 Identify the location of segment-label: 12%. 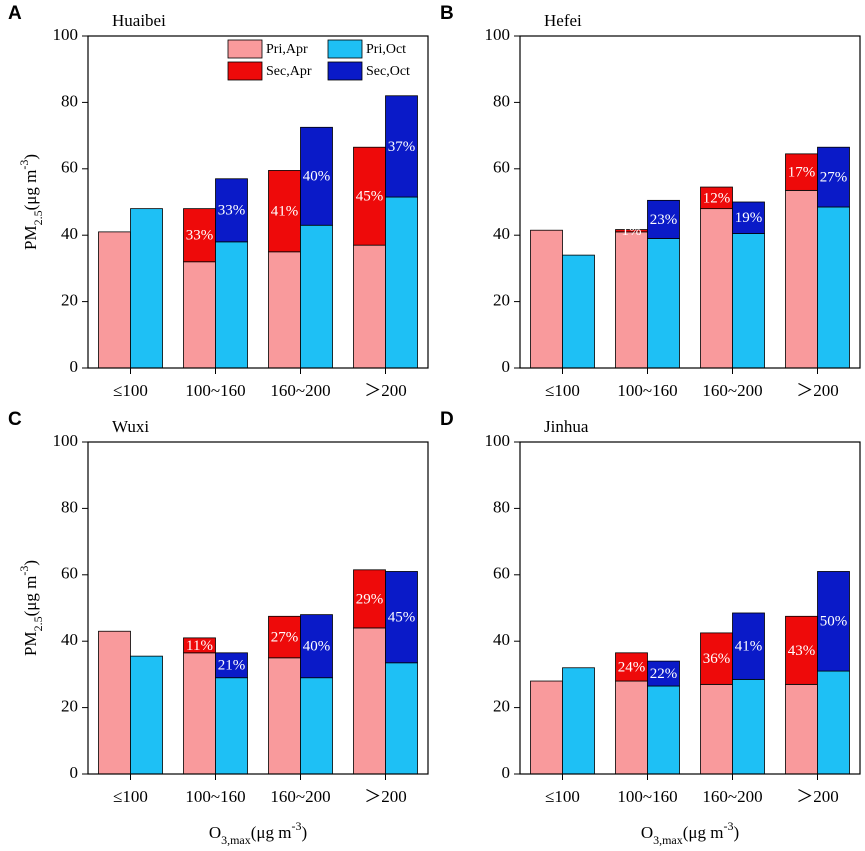
(717, 198).